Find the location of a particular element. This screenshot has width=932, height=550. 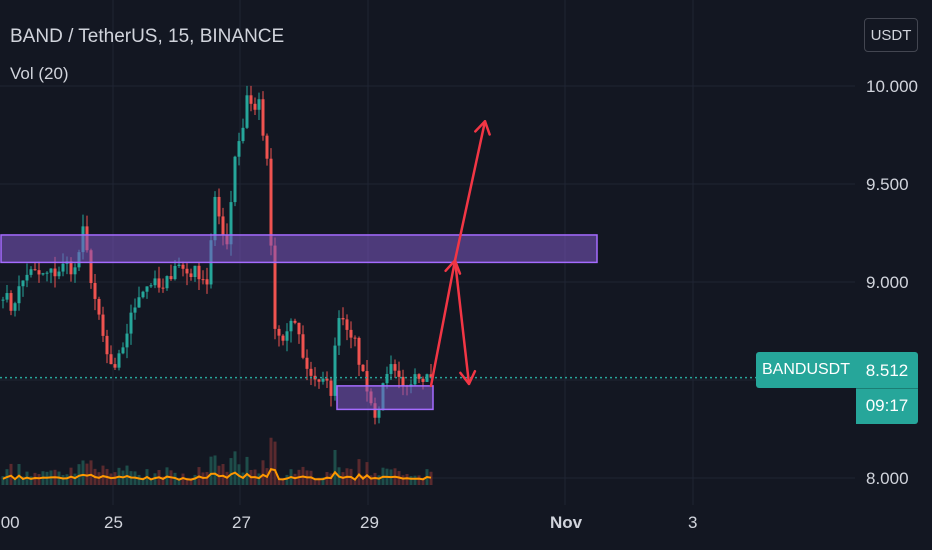

y-tick-label: 9.000 is located at coordinates (887, 282).